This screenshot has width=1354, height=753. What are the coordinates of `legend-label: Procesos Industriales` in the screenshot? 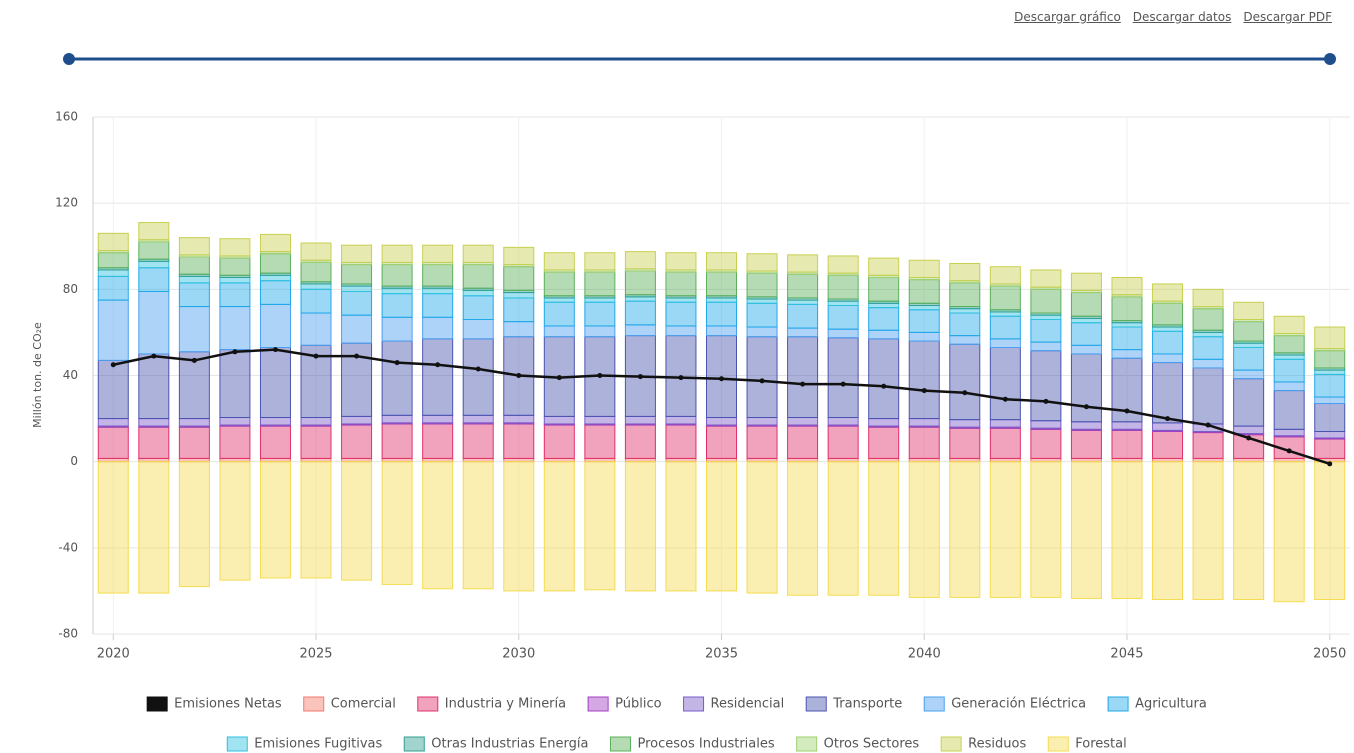 It's located at (705, 744).